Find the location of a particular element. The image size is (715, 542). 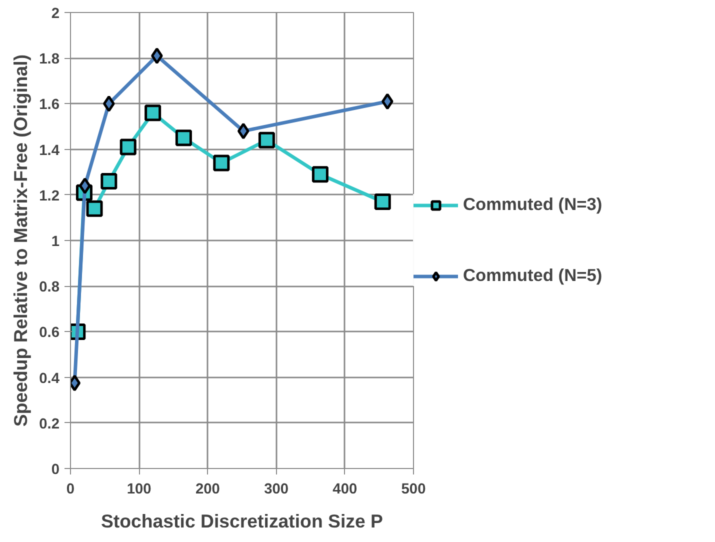

legend-label: Commuted (N=3) is located at coordinates (532, 204).